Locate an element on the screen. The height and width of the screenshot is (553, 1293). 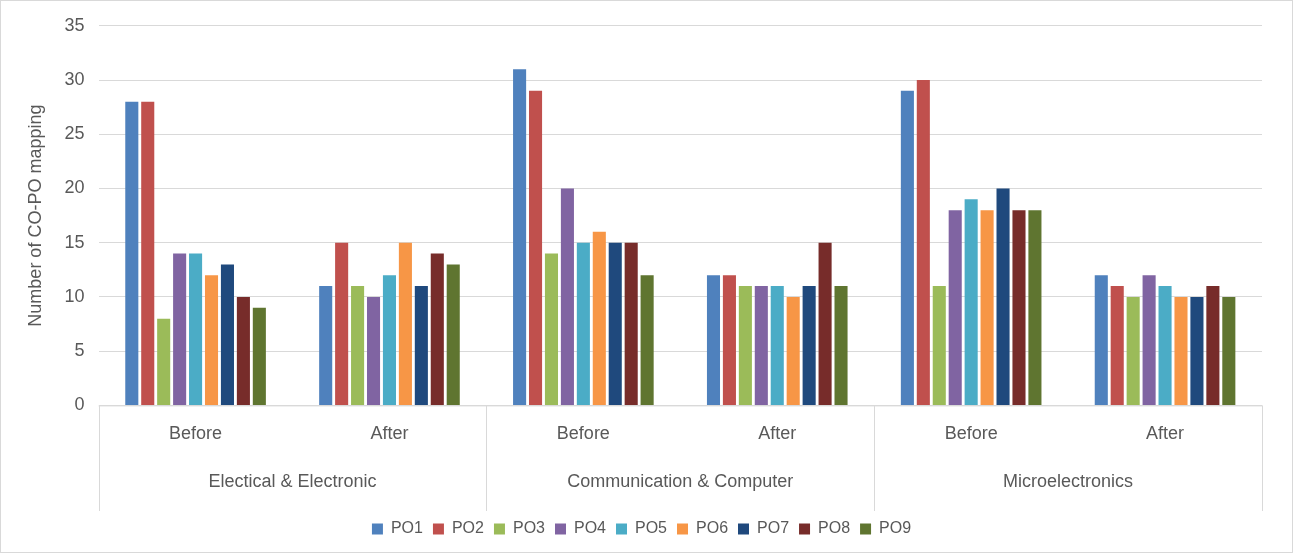
text: Communication & Computer is located at coordinates (680, 481).